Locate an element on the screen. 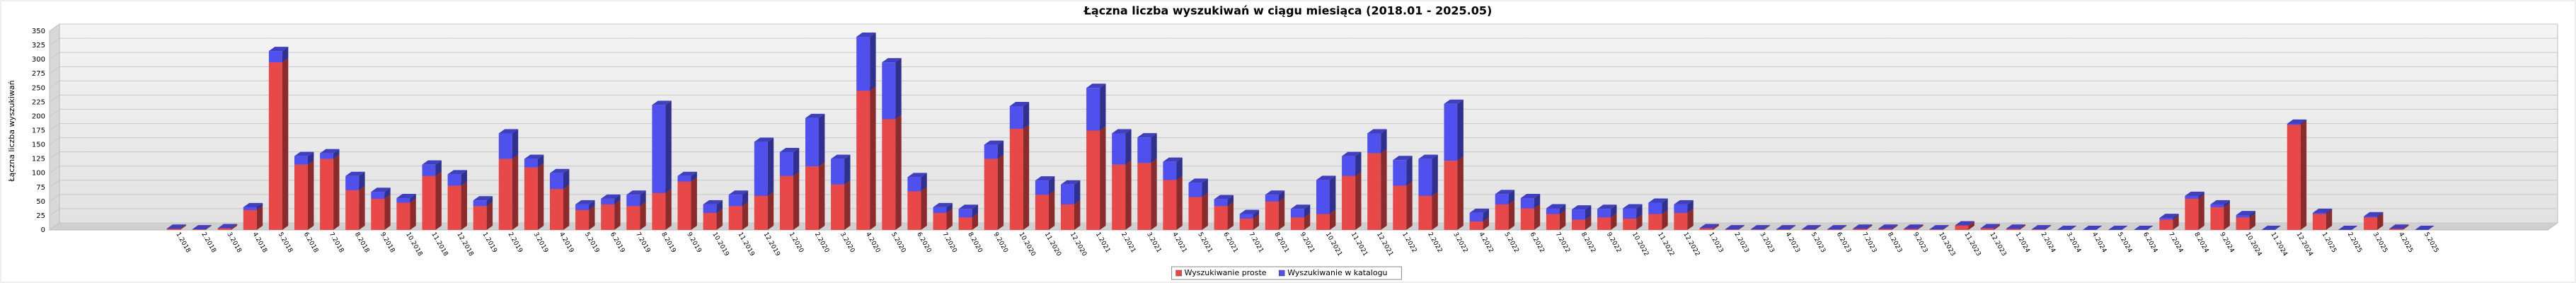 This screenshot has height=283, width=2576. legend-label: Wyszukiwanie proste is located at coordinates (1226, 272).